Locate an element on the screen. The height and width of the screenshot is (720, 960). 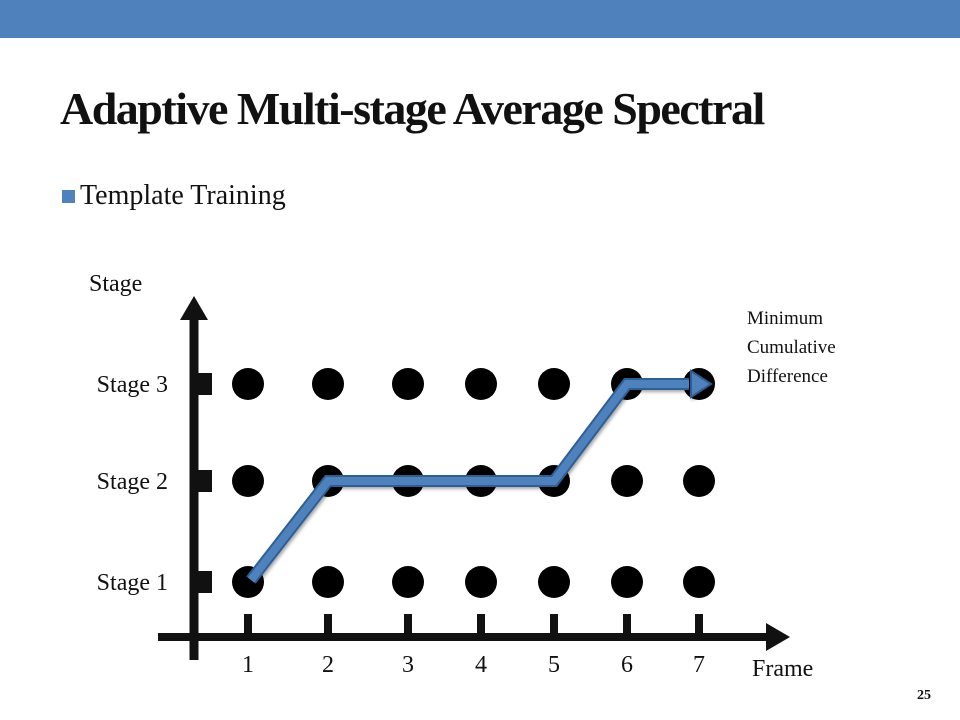
y-axis-title: Stage is located at coordinates (115, 284).